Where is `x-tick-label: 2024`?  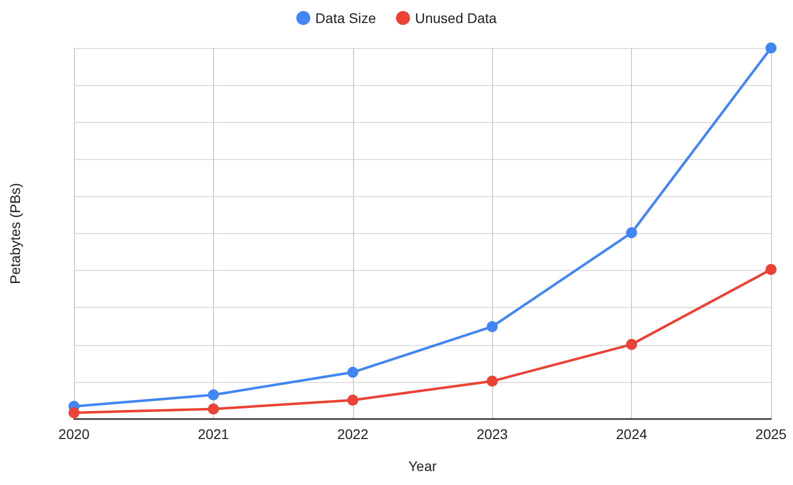 x-tick-label: 2024 is located at coordinates (632, 434).